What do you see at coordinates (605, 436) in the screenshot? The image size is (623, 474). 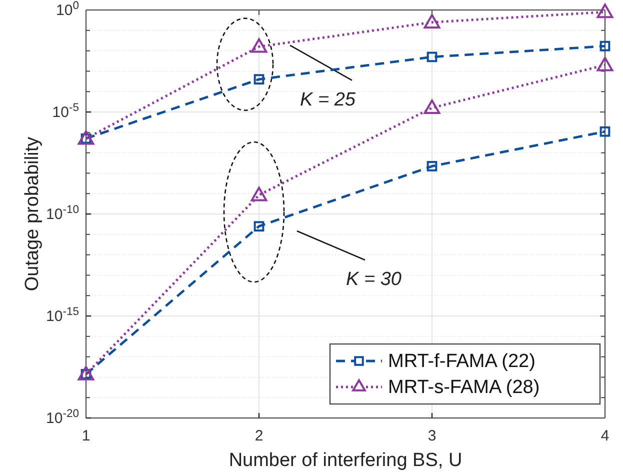 I see `x-tick-label: 4` at bounding box center [605, 436].